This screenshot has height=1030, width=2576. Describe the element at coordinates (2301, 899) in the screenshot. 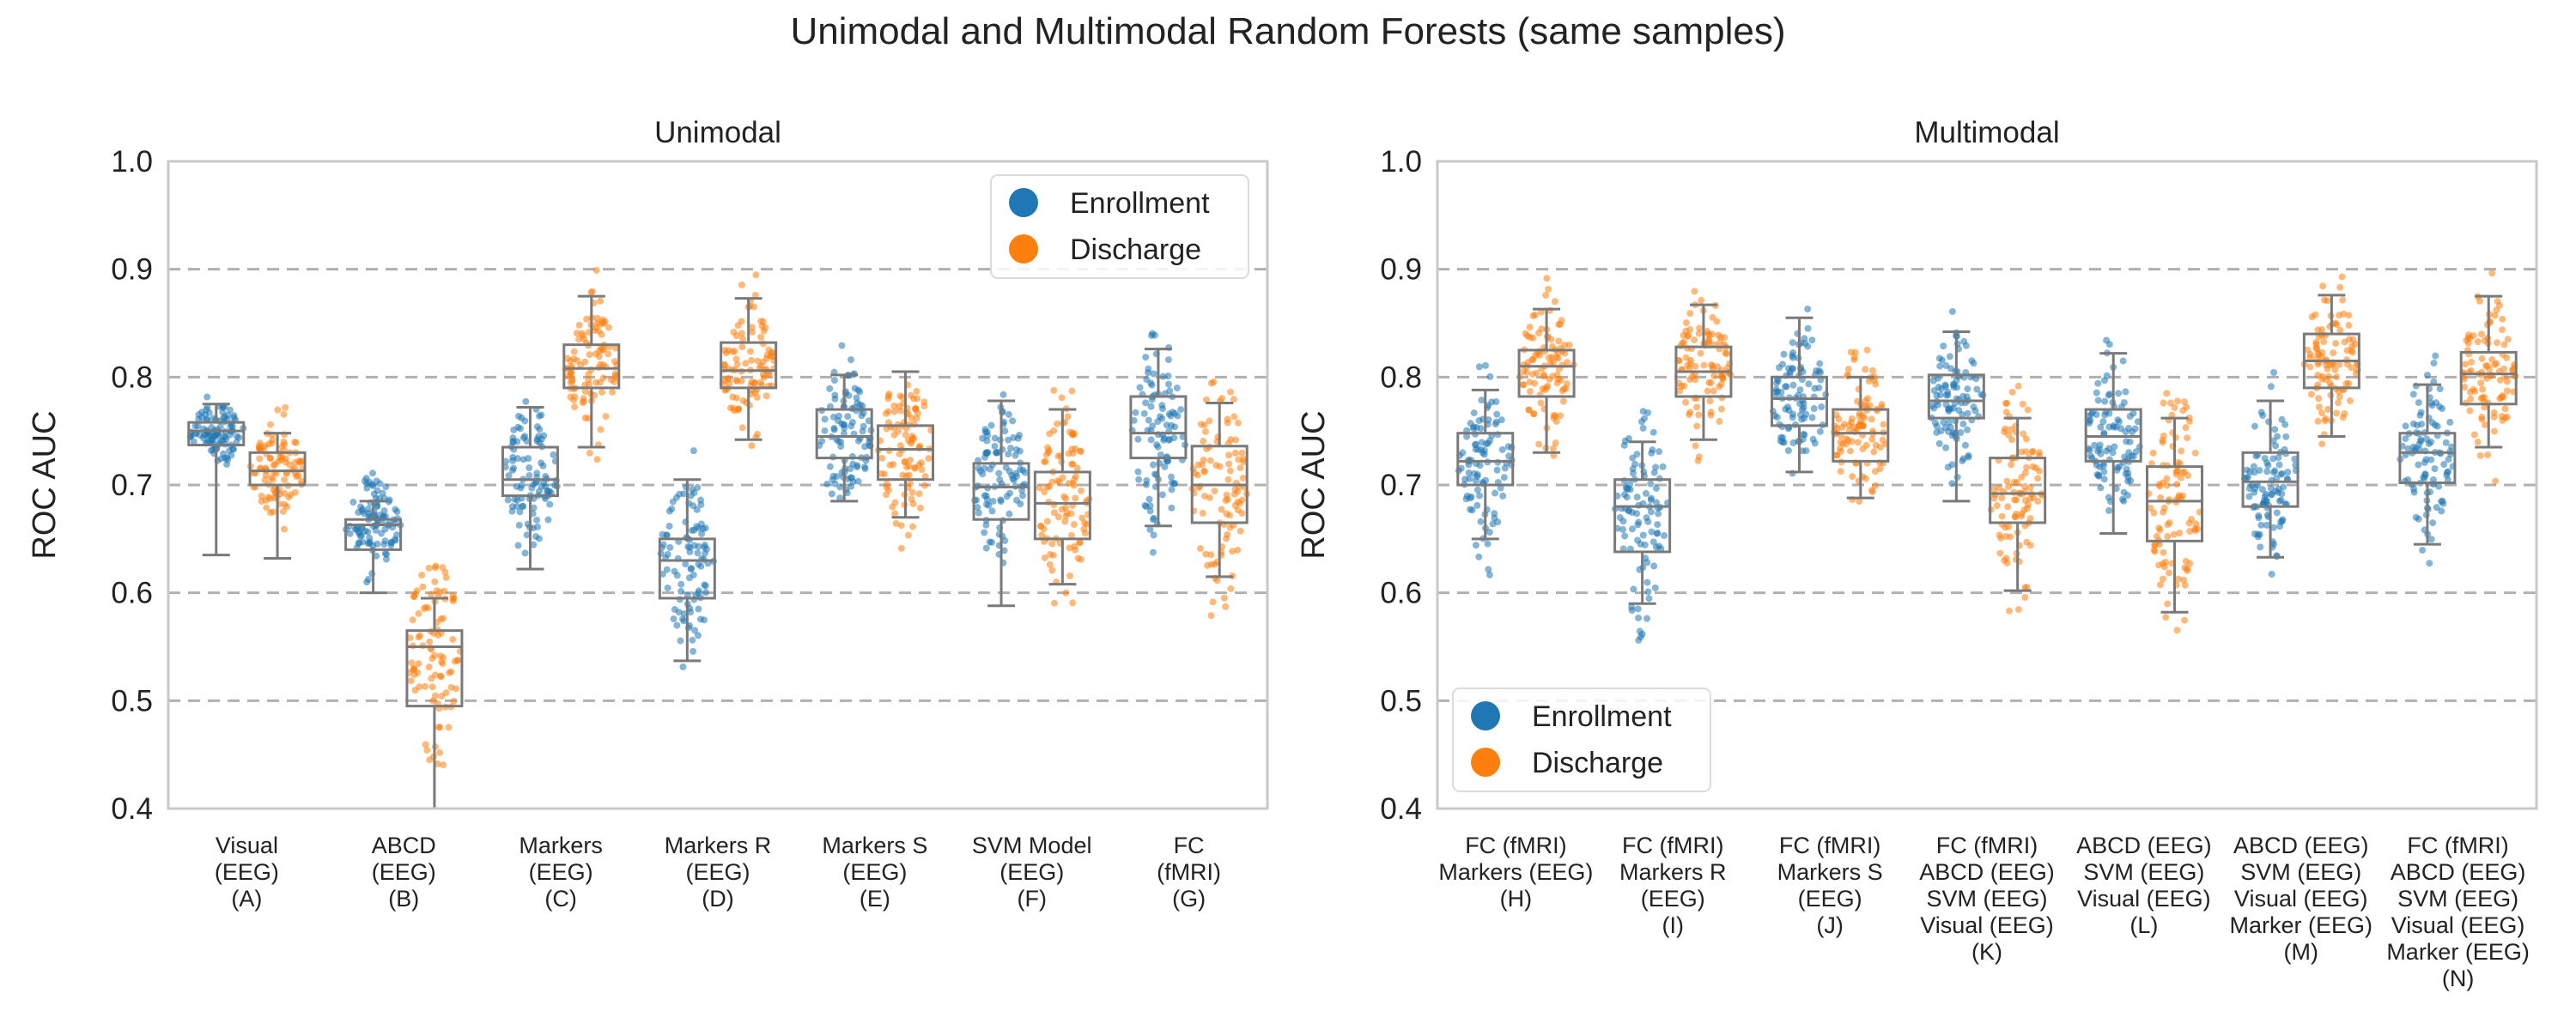

I see `x-tick-line: Visual (EEG)` at that location.